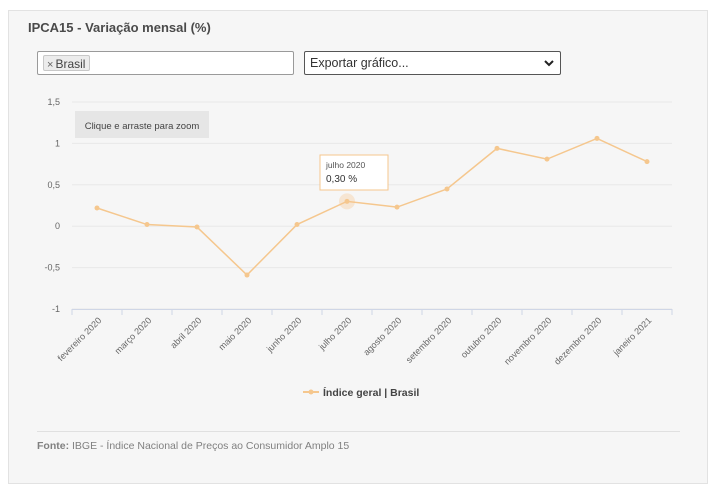 Image resolution: width=714 pixels, height=494 pixels. I want to click on region-chip: × Brasil, so click(67, 63).